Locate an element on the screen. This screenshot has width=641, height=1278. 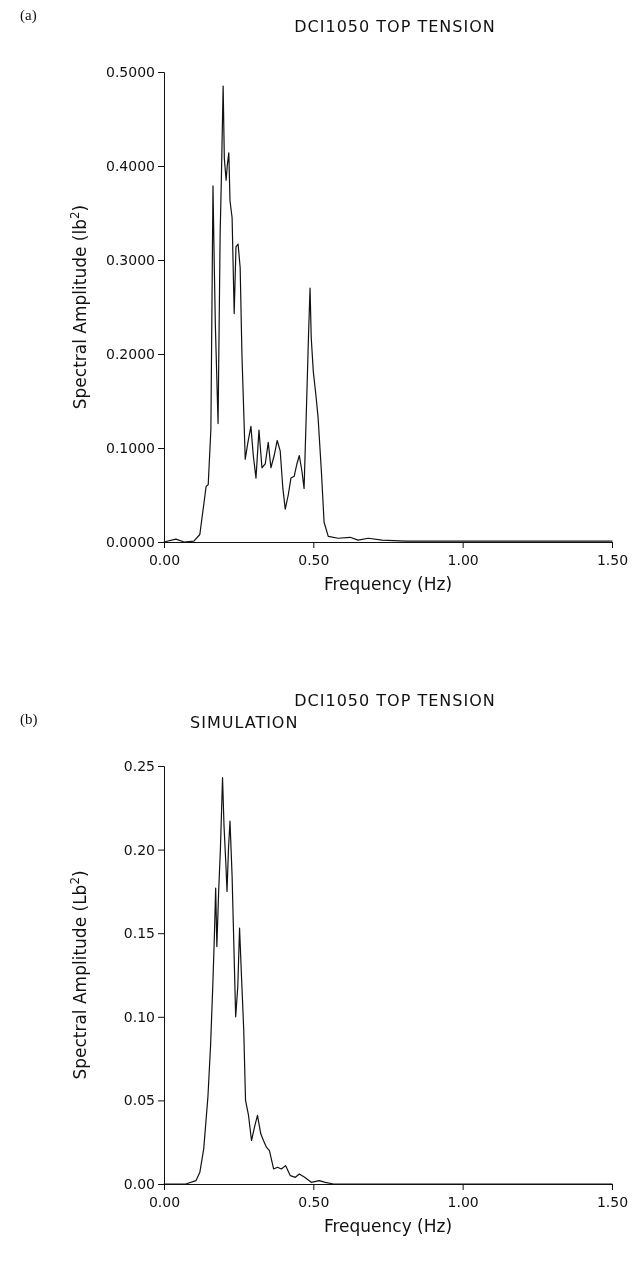
y-tick-label: 0.2000 is located at coordinates (130, 353).